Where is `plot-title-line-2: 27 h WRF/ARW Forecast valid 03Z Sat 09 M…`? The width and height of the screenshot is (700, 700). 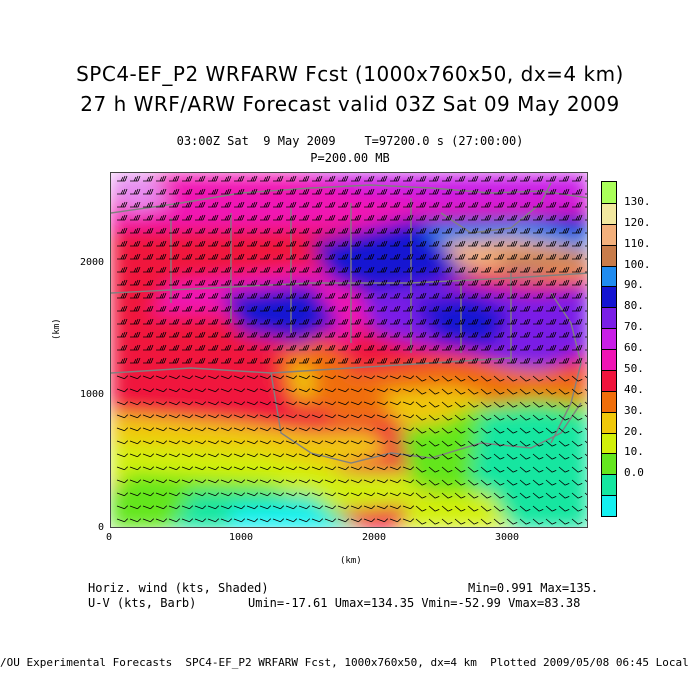
plot-title-line-2: 27 h WRF/ARW Forecast valid 03Z Sat 09 M… is located at coordinates (350, 104).